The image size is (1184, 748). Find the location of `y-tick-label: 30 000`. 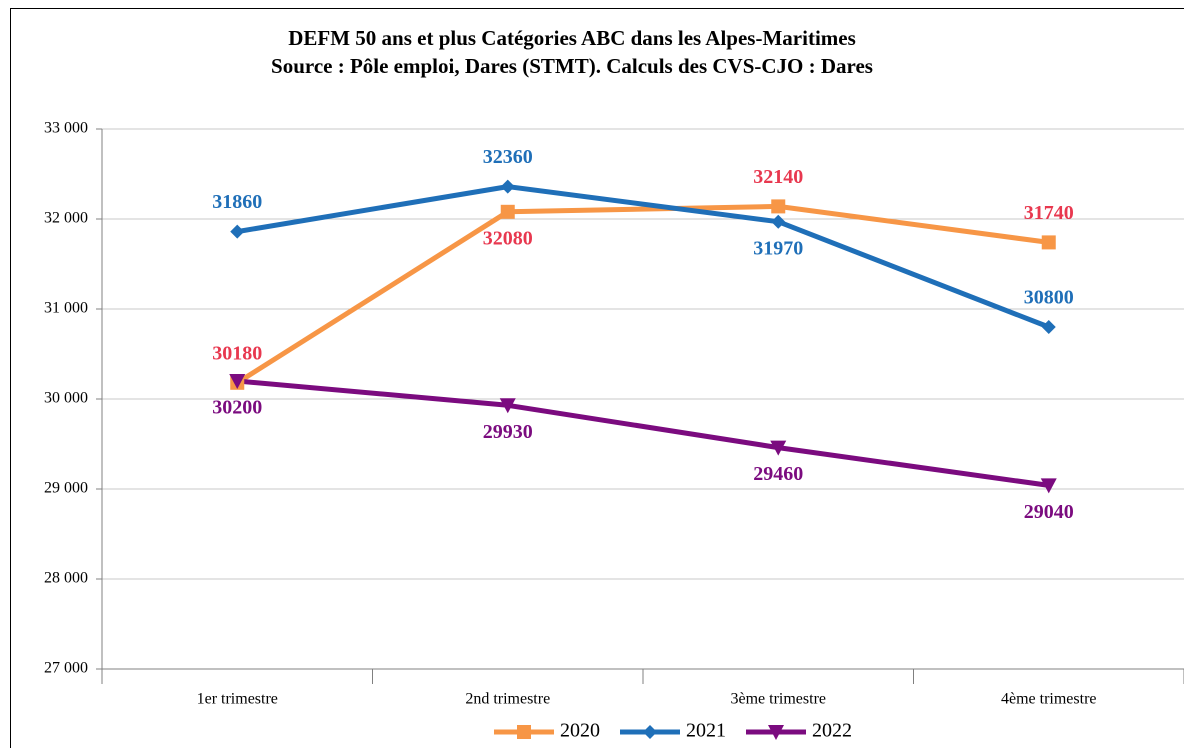

y-tick-label: 30 000 is located at coordinates (66, 398).